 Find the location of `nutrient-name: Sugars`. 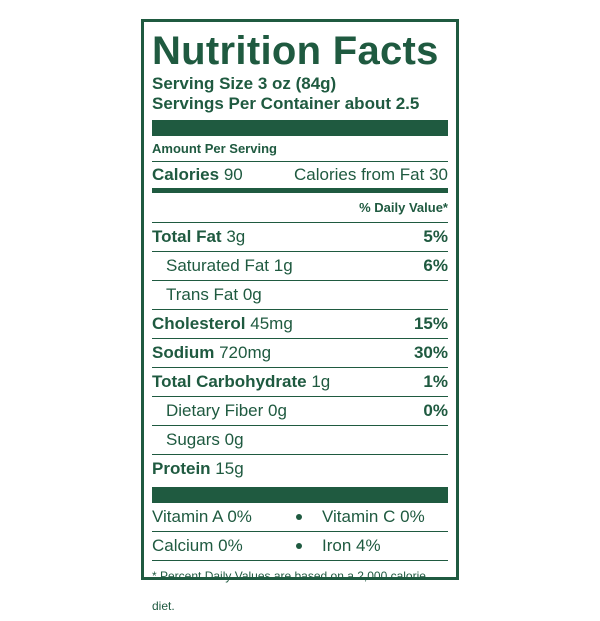

nutrient-name: Sugars is located at coordinates (193, 439).